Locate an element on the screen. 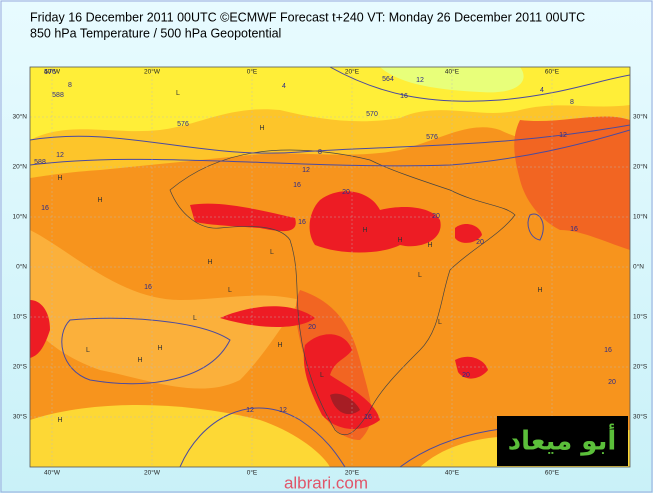 This screenshot has width=653, height=498. temp-field-warm-south is located at coordinates (165, 309).